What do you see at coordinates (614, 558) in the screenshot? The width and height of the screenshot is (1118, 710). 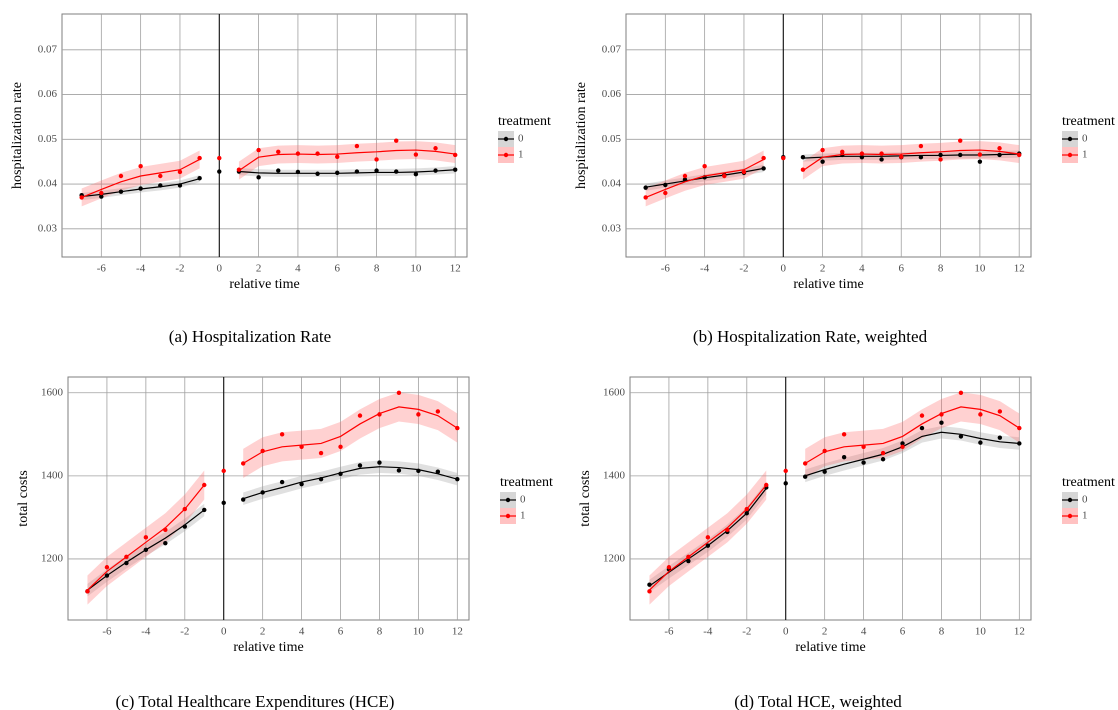 I see `y-tick-label: 1200` at bounding box center [614, 558].